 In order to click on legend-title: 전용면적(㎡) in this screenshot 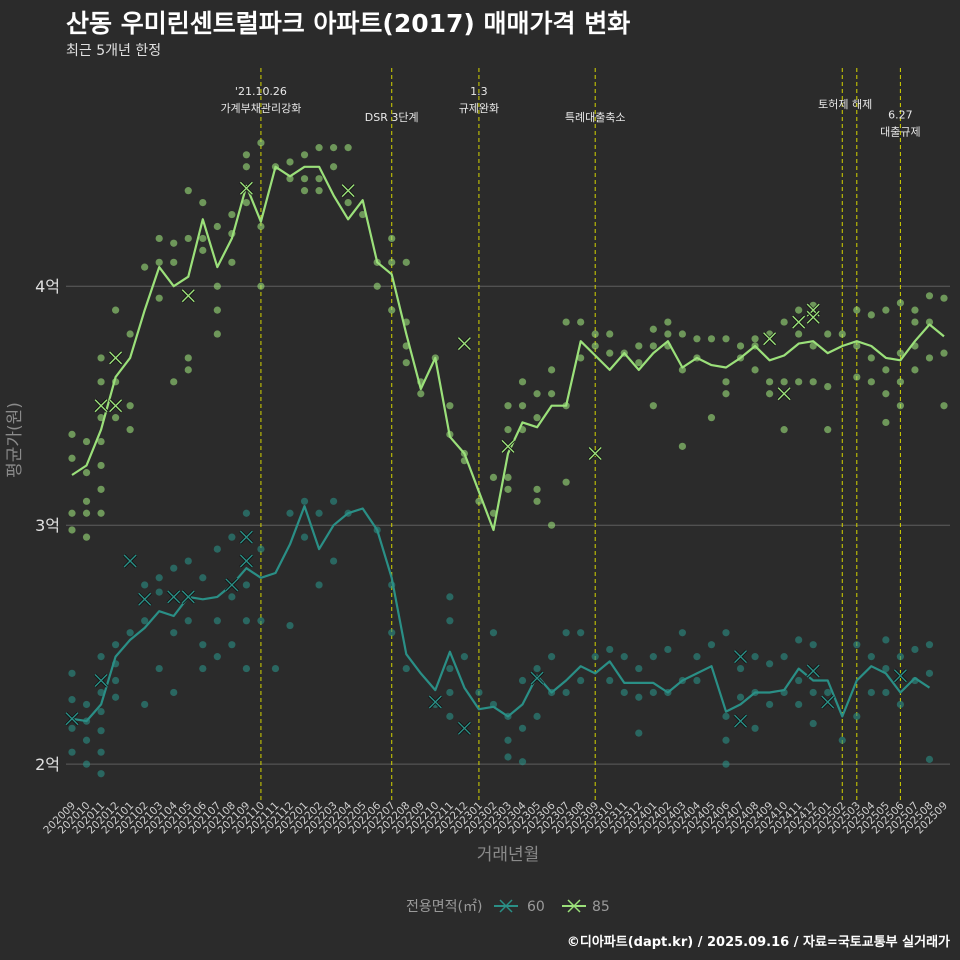, I will do `click(444, 907)`.